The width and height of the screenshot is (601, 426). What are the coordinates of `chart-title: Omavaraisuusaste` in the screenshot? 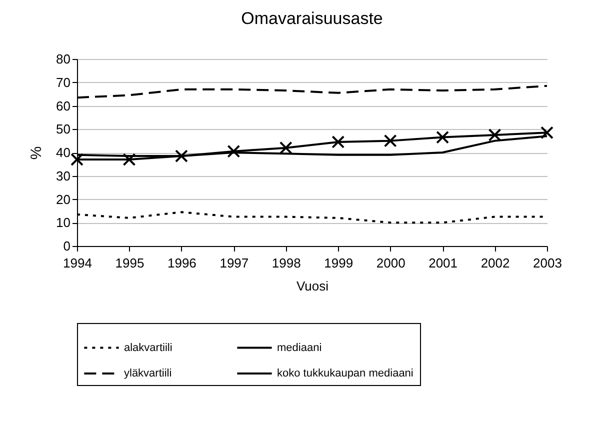 It's located at (312, 18).